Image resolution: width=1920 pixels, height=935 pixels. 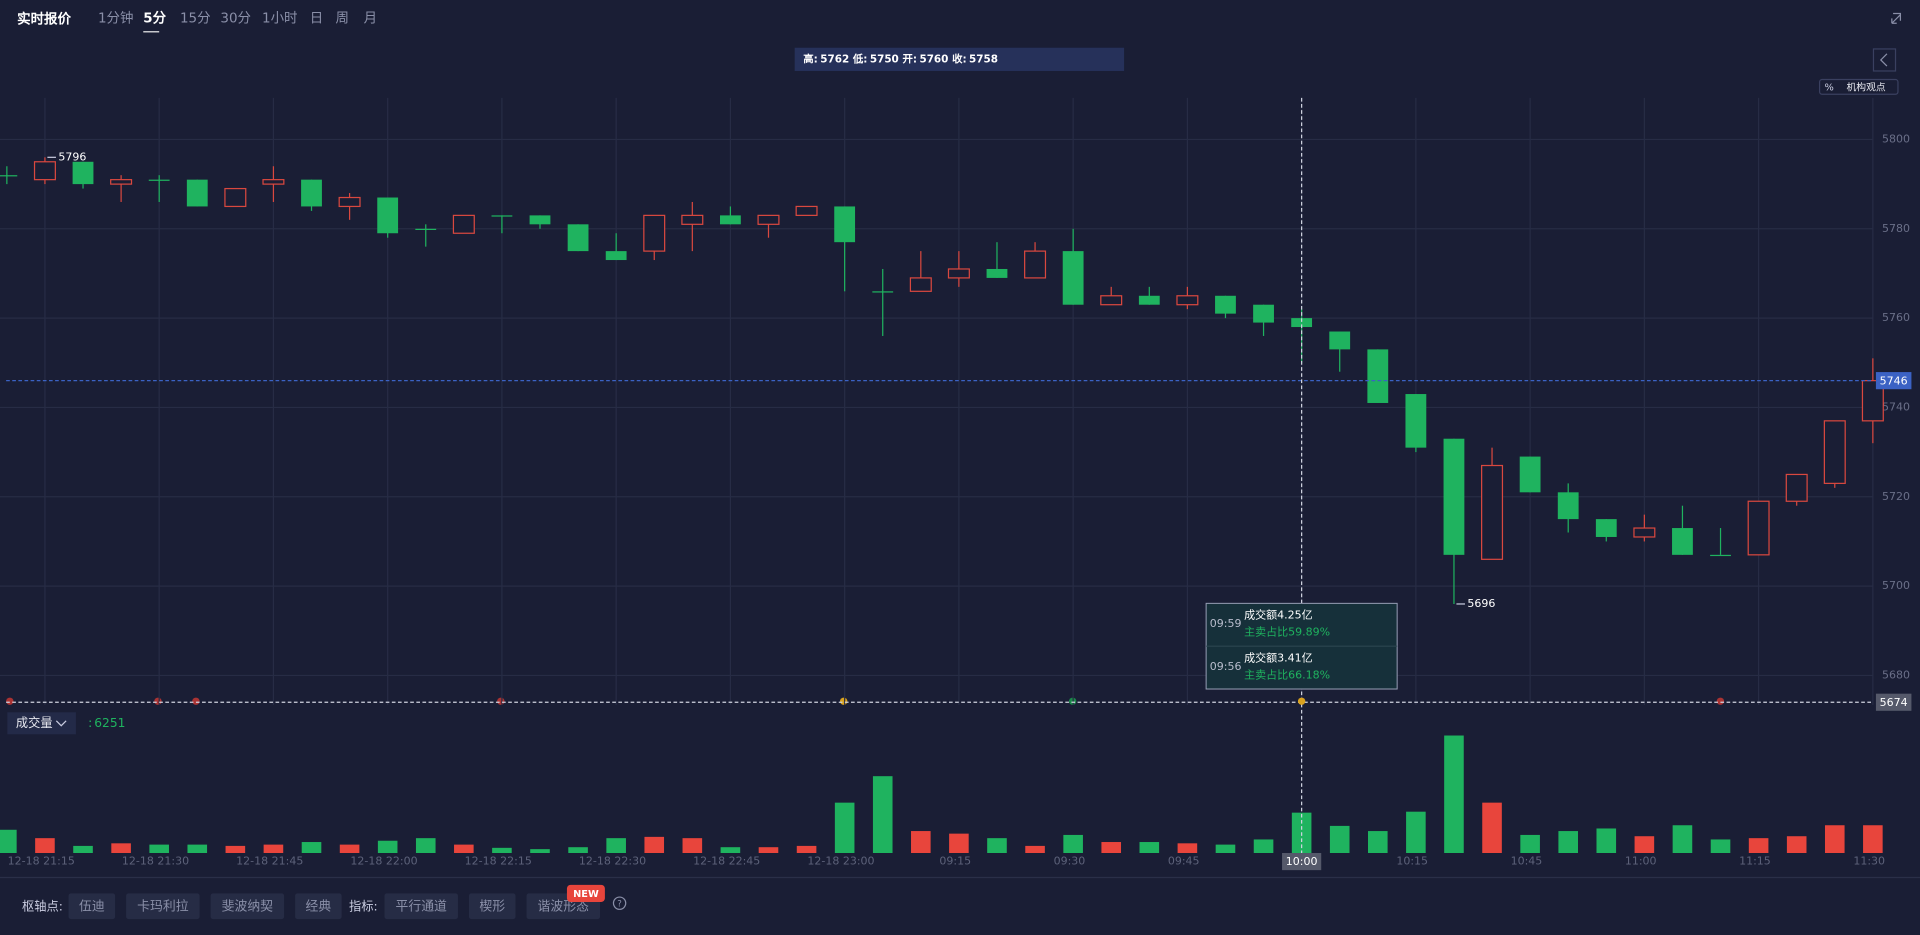 I want to click on help-text: ?, so click(x=619, y=904).